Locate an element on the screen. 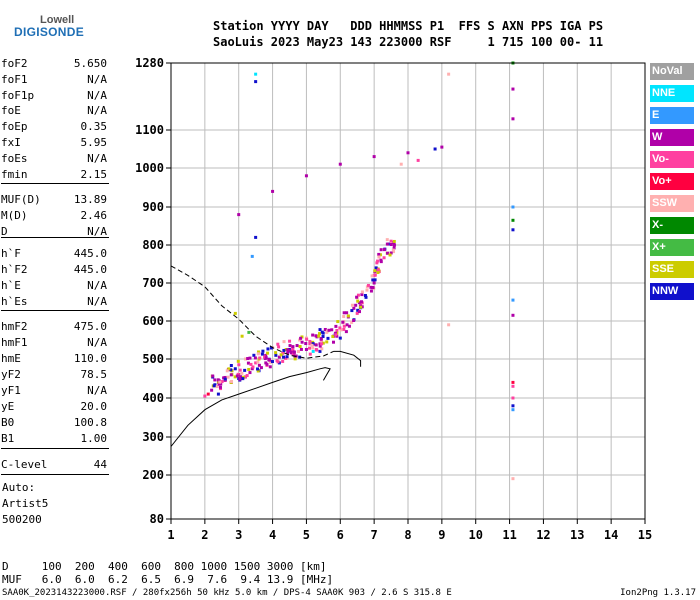 The image size is (700, 600). param-name: hmF1 is located at coordinates (14, 342).